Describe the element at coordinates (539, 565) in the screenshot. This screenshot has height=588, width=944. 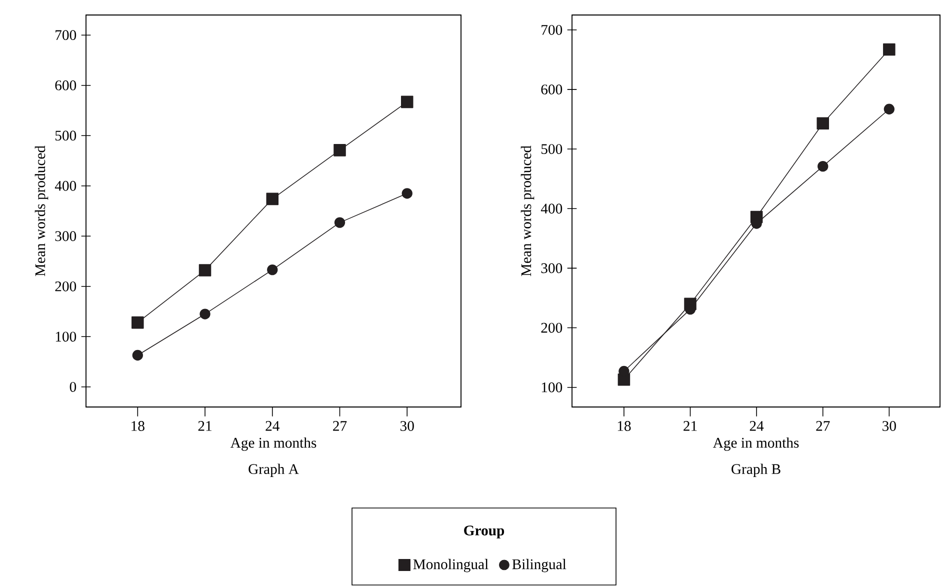
I see `legend-label: Bilingual` at that location.